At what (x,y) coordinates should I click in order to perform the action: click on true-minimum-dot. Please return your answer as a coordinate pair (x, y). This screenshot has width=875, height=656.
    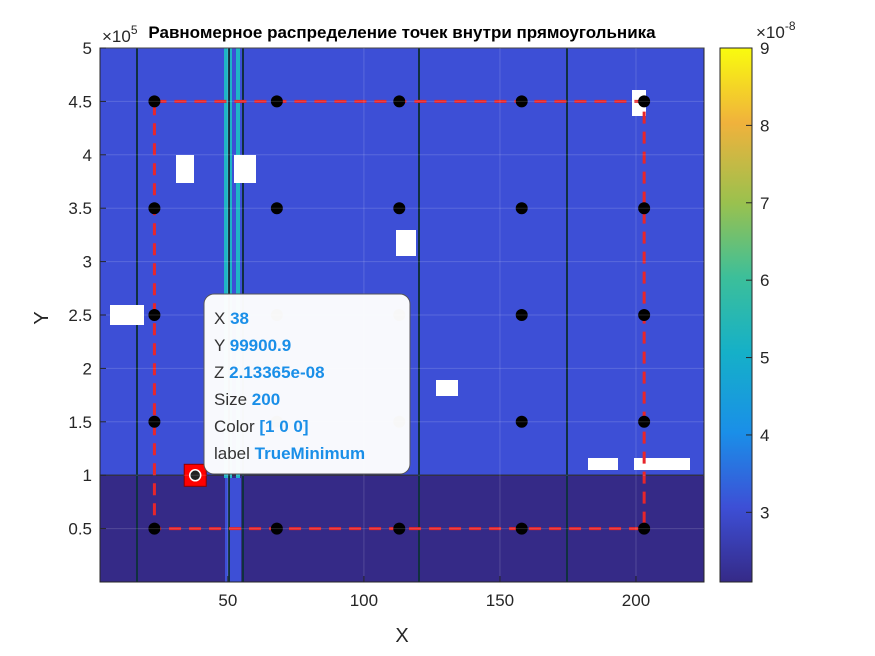
    Looking at the image, I should click on (195, 475).